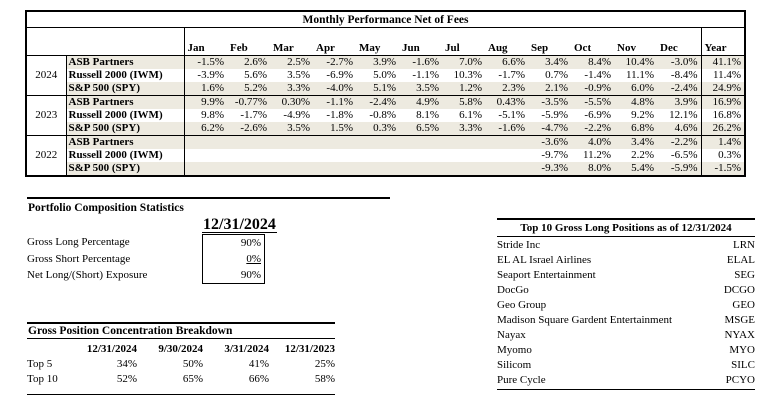 The height and width of the screenshot is (404, 764). What do you see at coordinates (106, 208) in the screenshot?
I see `portfolio-composition-title: Portfolio Composition Statistics` at bounding box center [106, 208].